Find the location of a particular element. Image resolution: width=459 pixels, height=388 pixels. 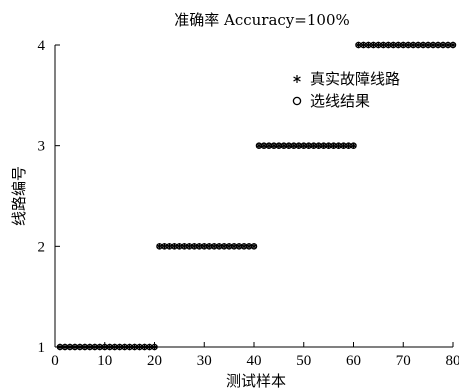

y-tick-label: 2 is located at coordinates (42, 247).